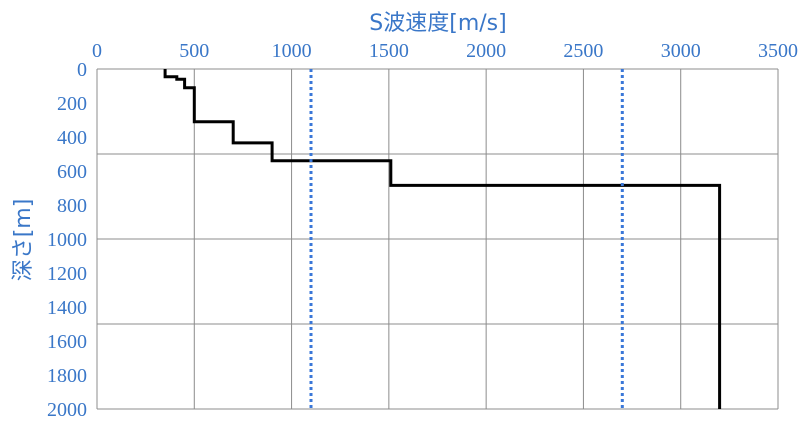 This screenshot has height=426, width=810. What do you see at coordinates (681, 51) in the screenshot?
I see `x-tick-label: 3000` at bounding box center [681, 51].